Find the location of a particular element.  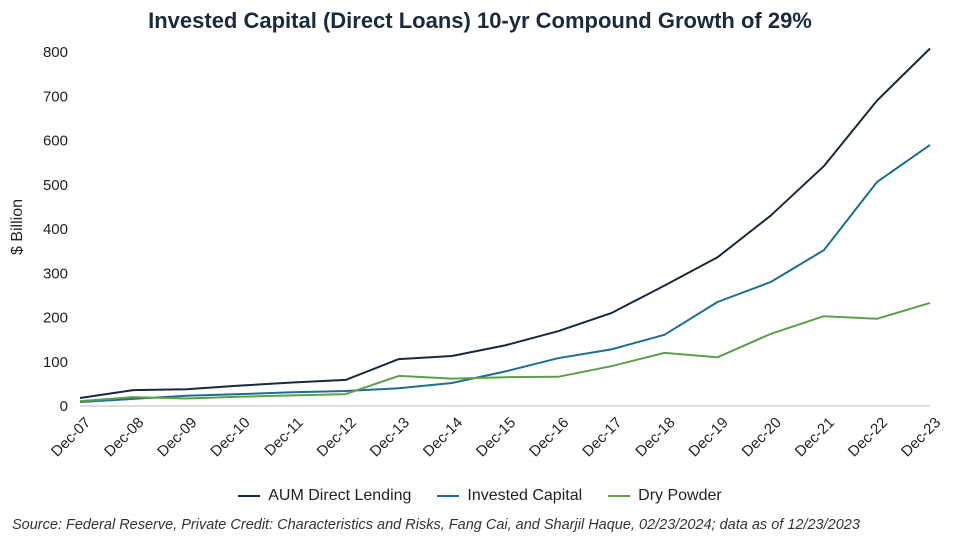

x-tick-label: Dec-16 is located at coordinates (549, 437).